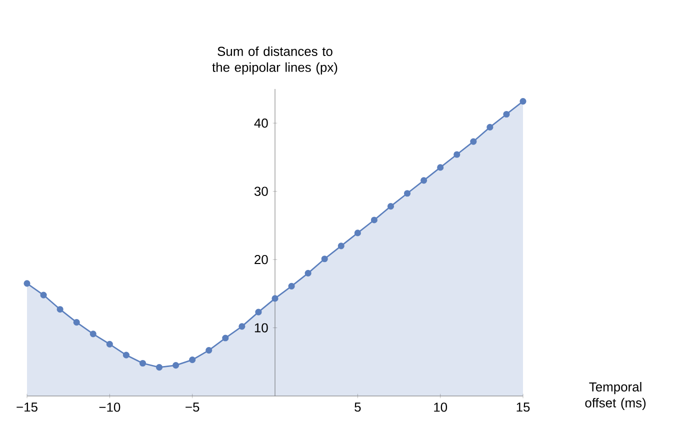 This screenshot has width=699, height=431. What do you see at coordinates (27, 407) in the screenshot?
I see `x-tick-label: −15` at bounding box center [27, 407].